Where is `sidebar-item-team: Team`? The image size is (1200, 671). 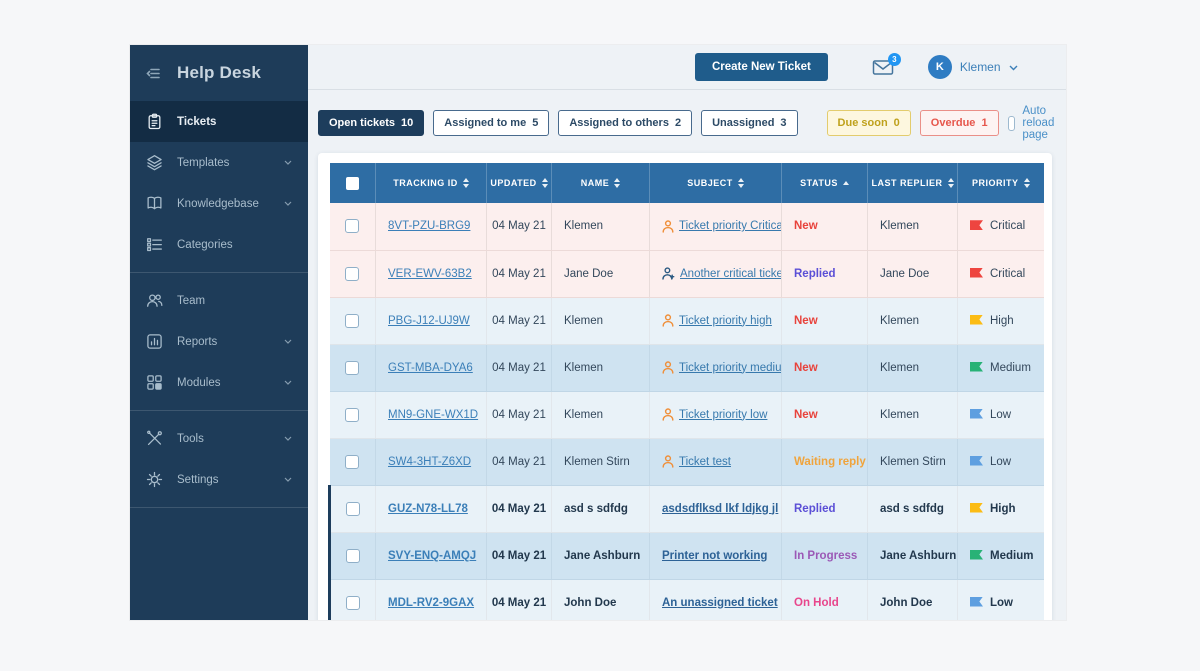 sidebar-item-team: Team is located at coordinates (219, 300).